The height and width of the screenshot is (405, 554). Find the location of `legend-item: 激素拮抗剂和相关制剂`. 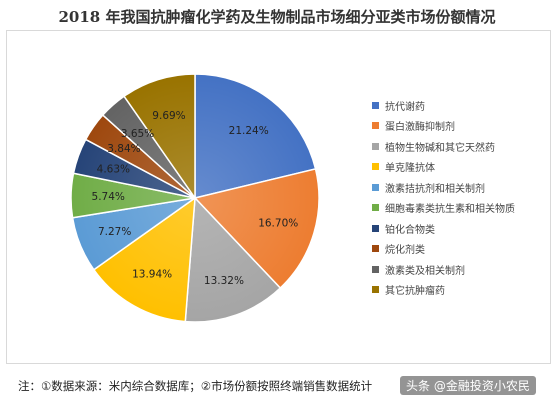

legend-item: 激素拮抗剂和相关制剂 is located at coordinates (461, 187).